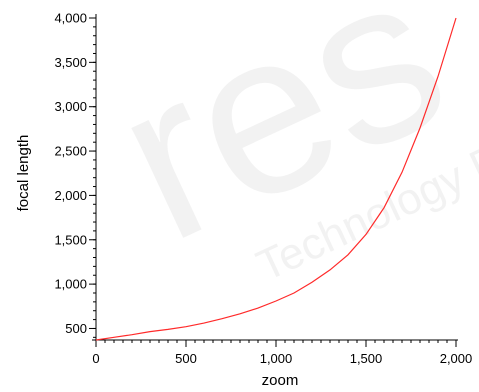 This screenshot has height=392, width=479. I want to click on y-tick-label: 2,500, so click(70, 151).